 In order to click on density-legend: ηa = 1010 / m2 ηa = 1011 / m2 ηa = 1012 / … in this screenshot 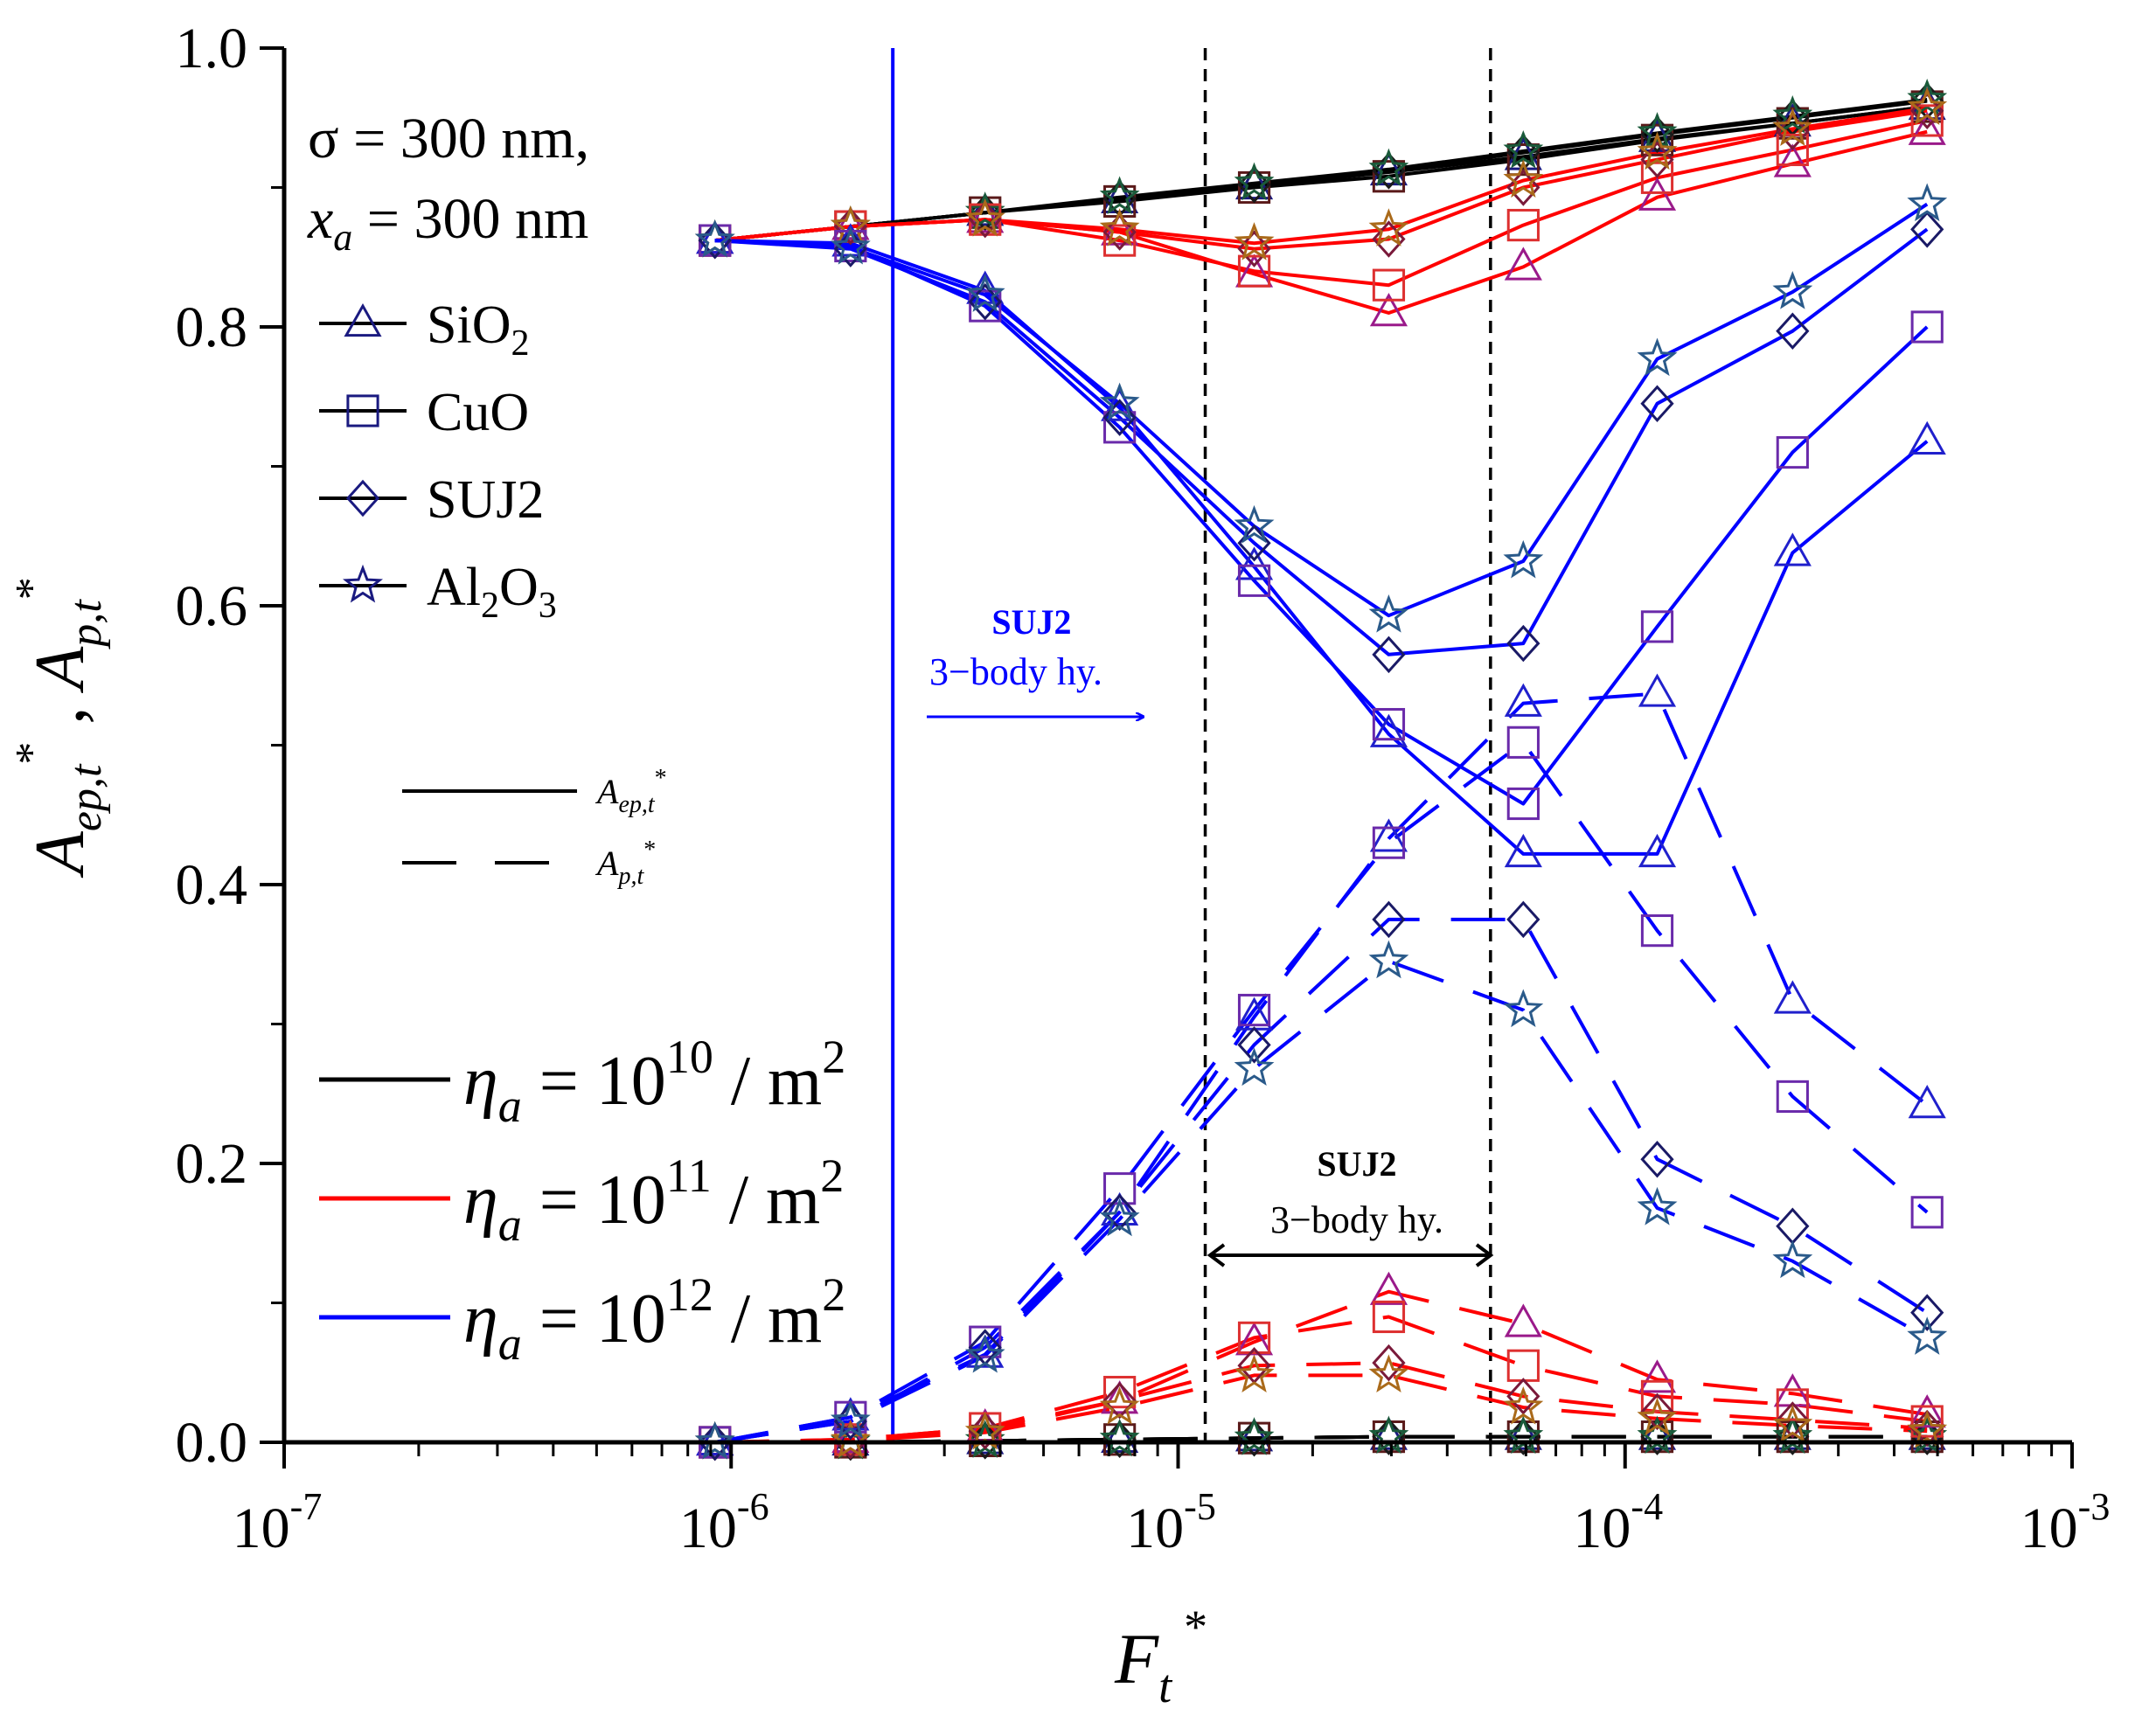, I will do `click(582, 1200)`.